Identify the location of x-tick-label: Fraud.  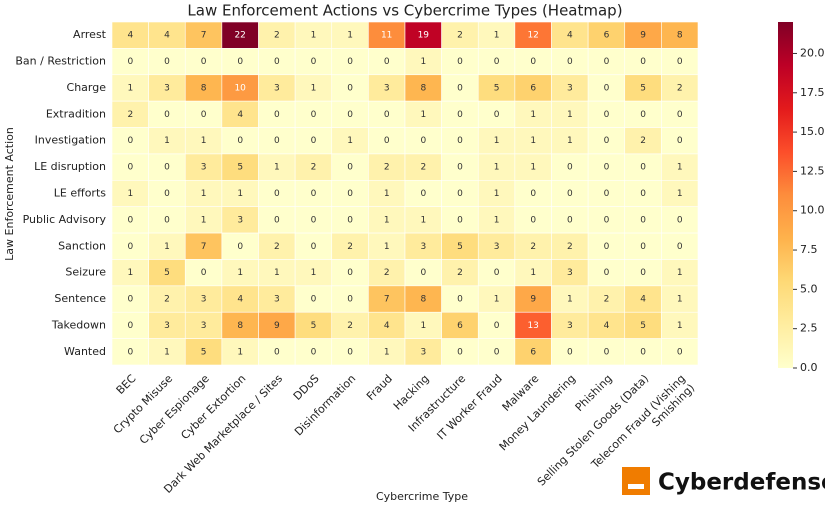
(379, 387).